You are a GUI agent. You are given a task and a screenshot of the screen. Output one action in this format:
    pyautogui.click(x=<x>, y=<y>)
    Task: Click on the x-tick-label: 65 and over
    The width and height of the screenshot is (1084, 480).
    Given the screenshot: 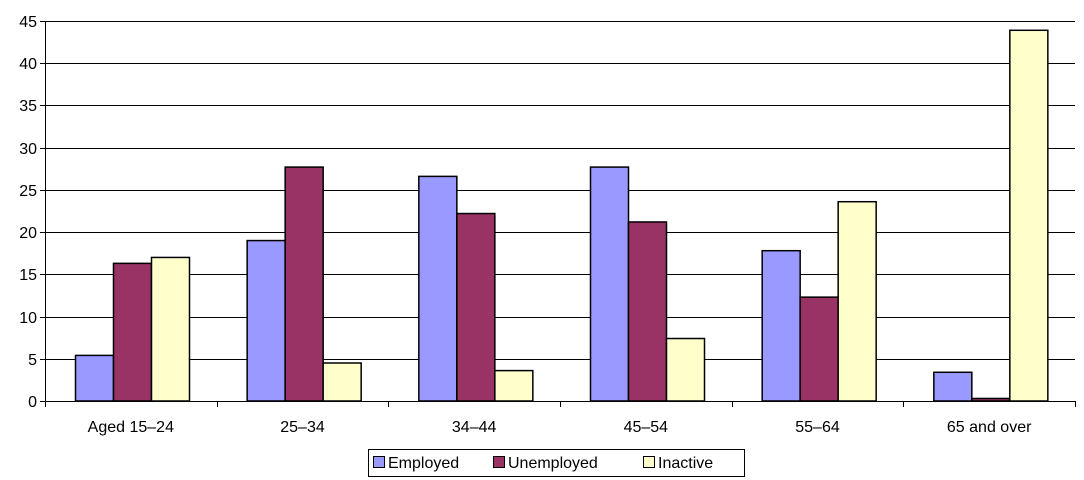 What is the action you would take?
    pyautogui.click(x=989, y=427)
    